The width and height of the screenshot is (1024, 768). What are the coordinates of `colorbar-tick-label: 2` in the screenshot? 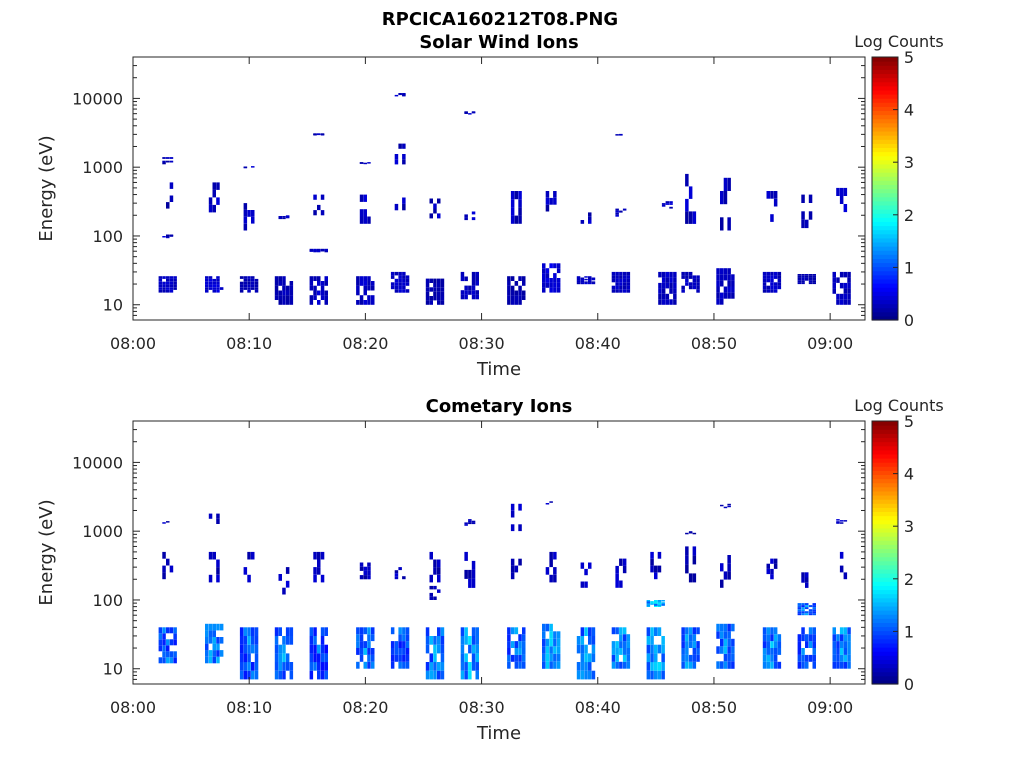 It's located at (909, 215).